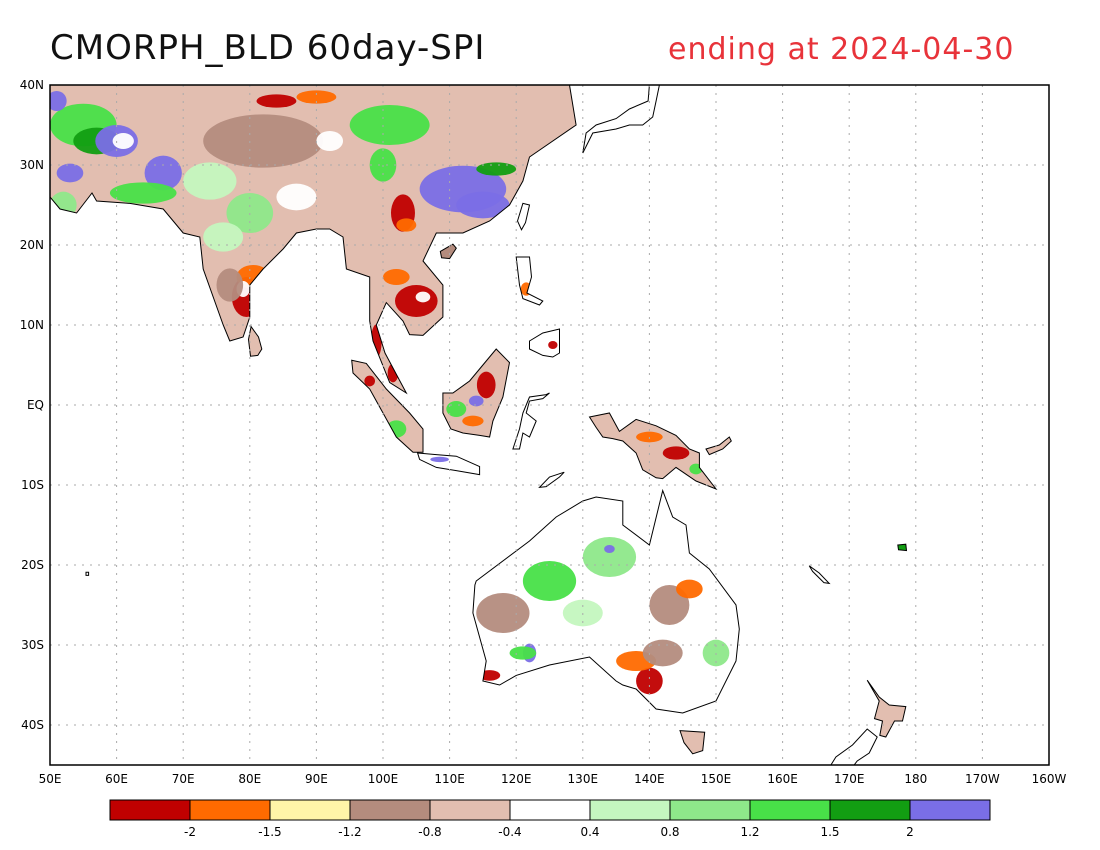 The height and width of the screenshot is (850, 1100). What do you see at coordinates (32, 725) in the screenshot?
I see `lat-tick-label: 40S` at bounding box center [32, 725].